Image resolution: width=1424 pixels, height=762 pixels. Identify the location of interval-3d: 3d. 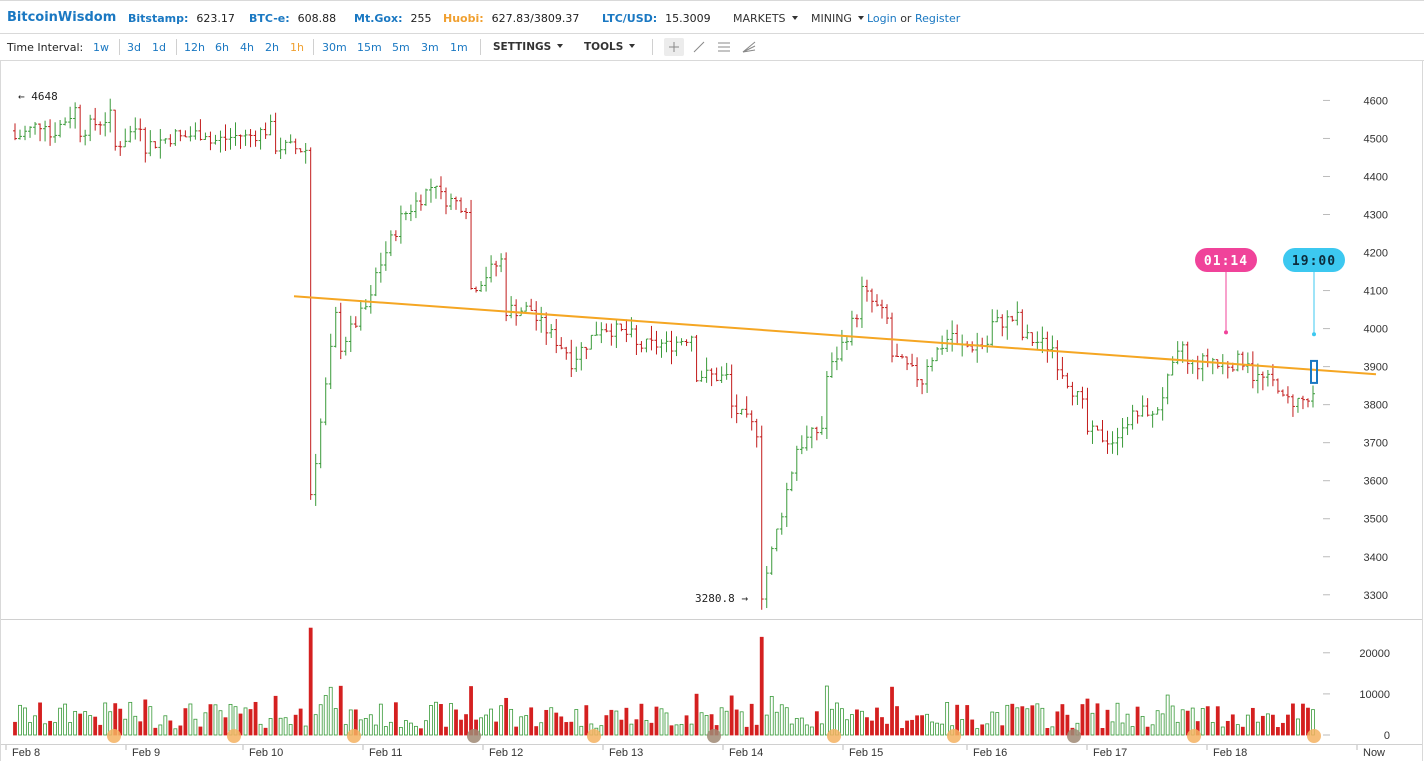
(134, 47).